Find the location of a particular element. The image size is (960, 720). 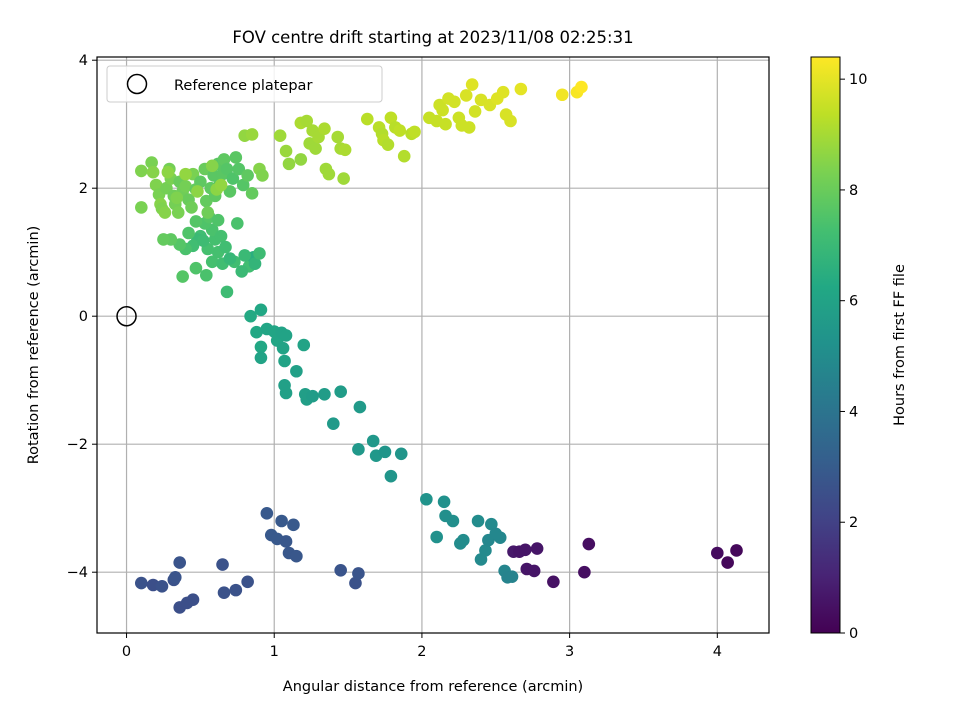

y-tick-label: 4 is located at coordinates (83, 61).